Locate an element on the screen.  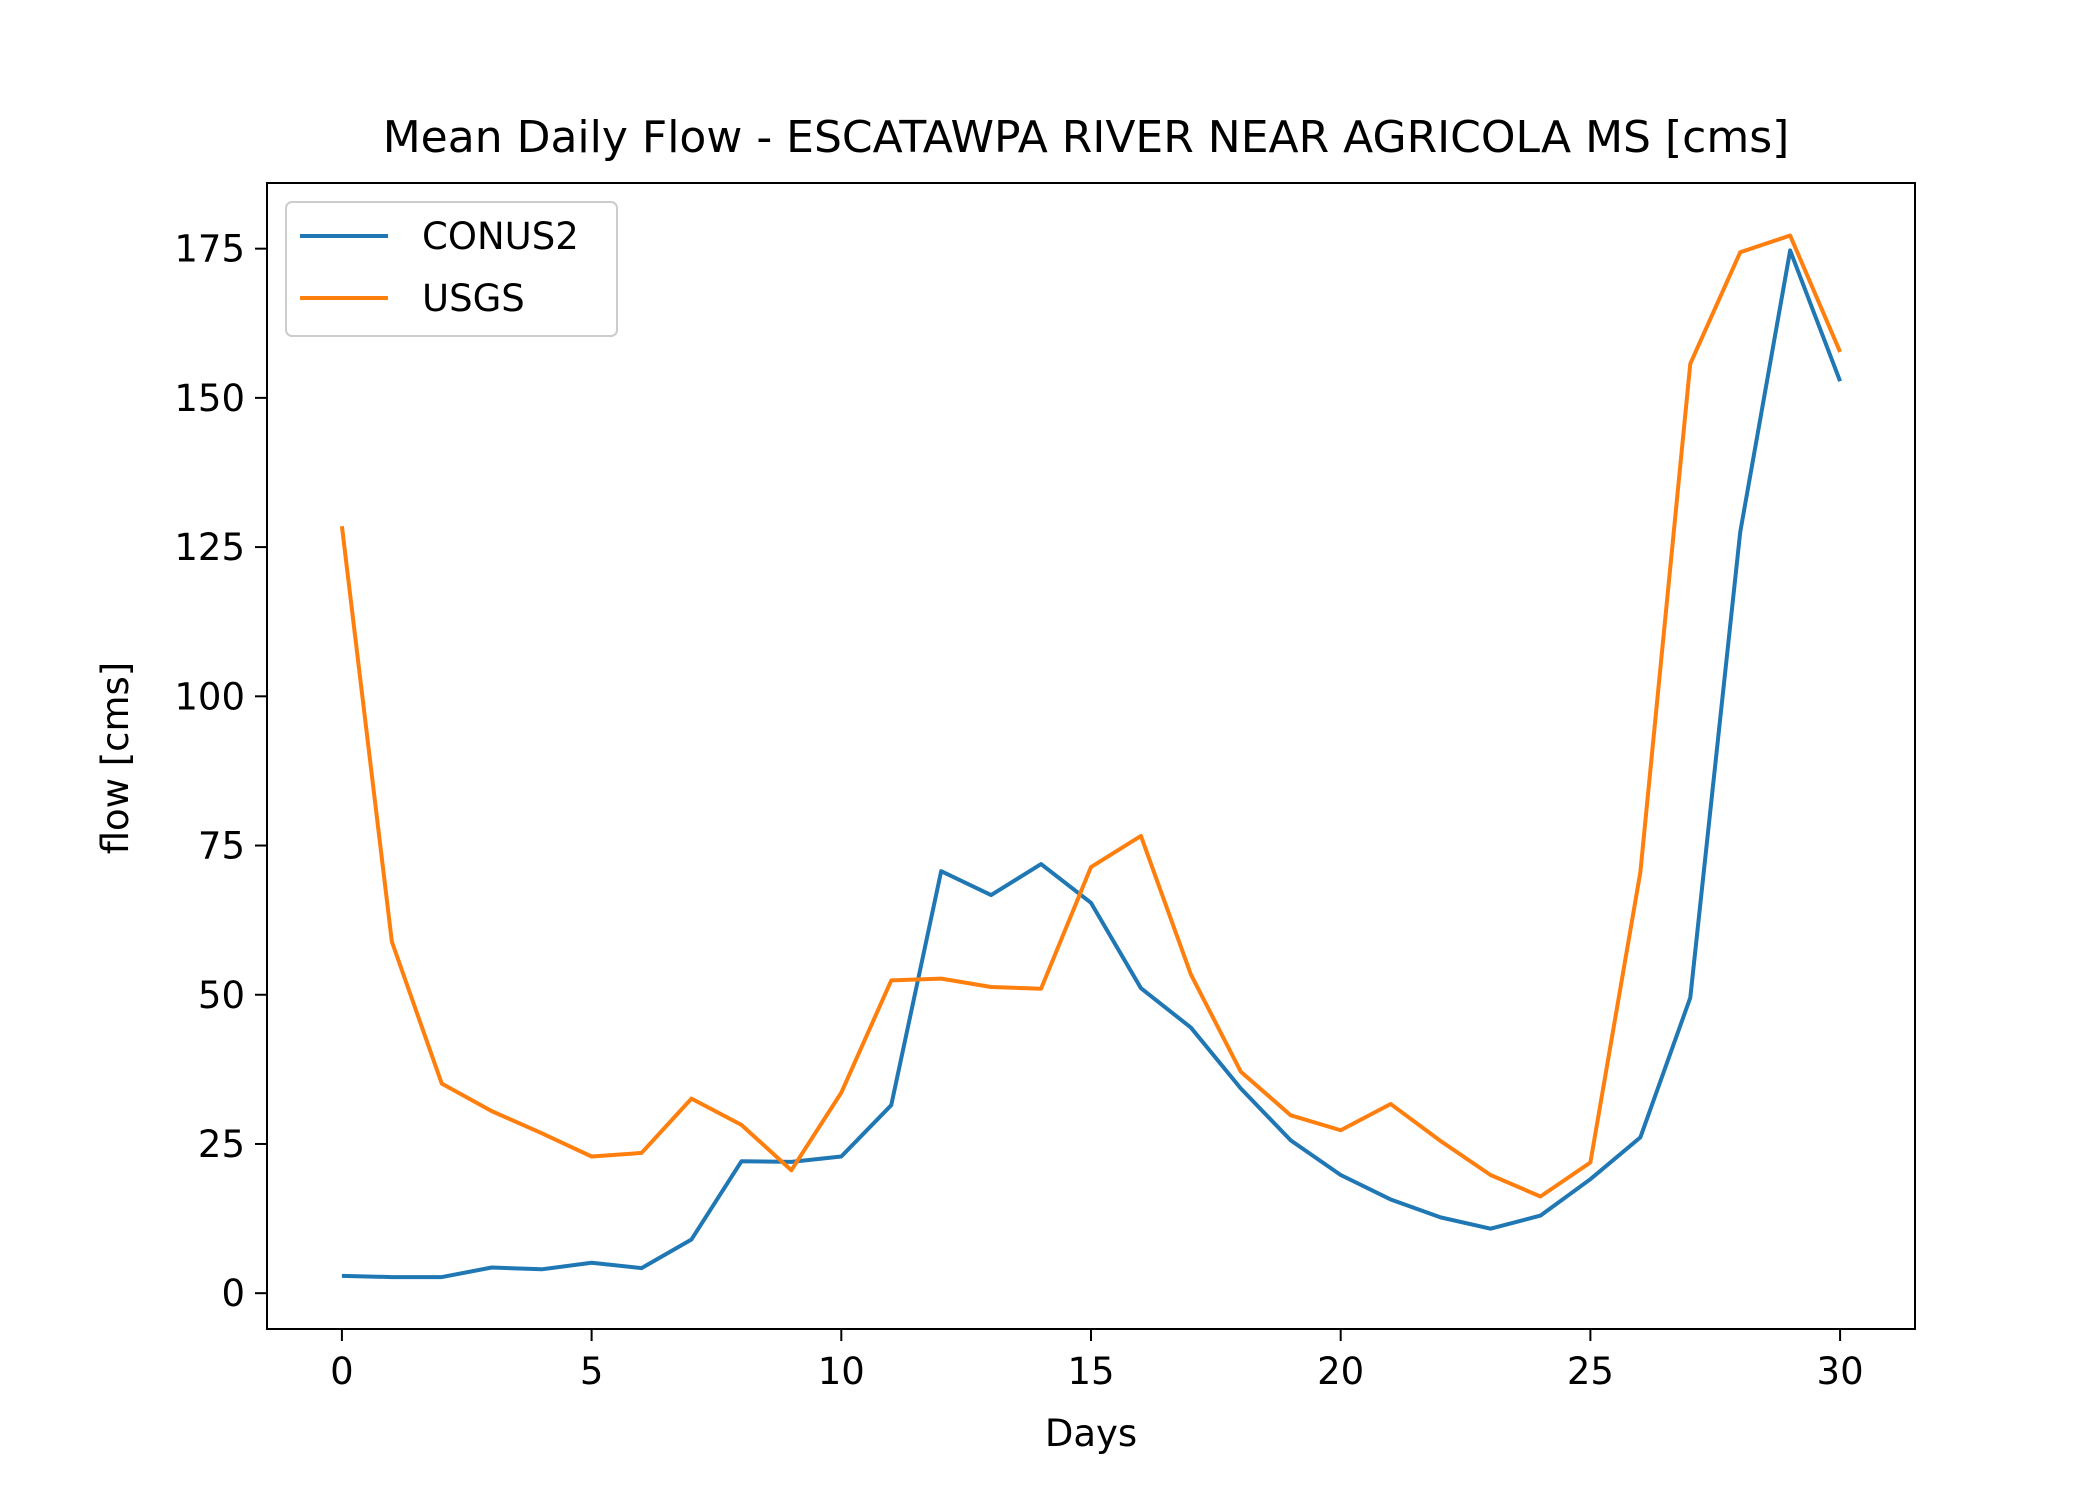
legend-label-conus2: CONUS2 is located at coordinates (500, 236).